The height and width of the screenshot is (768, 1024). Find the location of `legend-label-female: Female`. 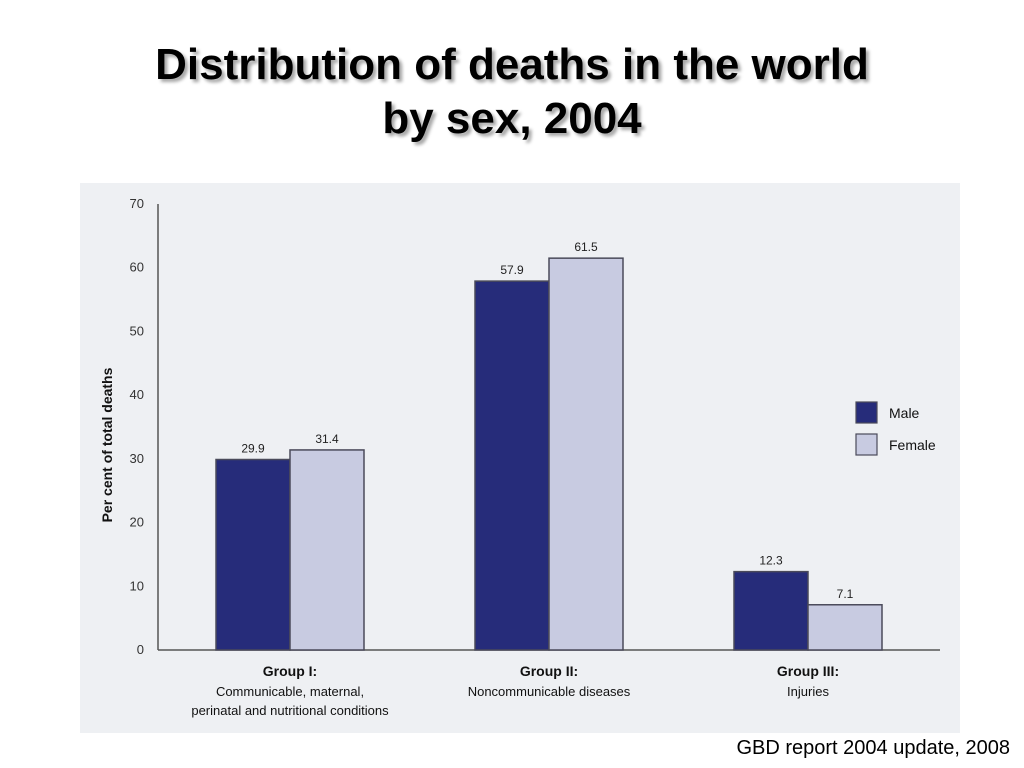

legend-label-female: Female is located at coordinates (912, 445).